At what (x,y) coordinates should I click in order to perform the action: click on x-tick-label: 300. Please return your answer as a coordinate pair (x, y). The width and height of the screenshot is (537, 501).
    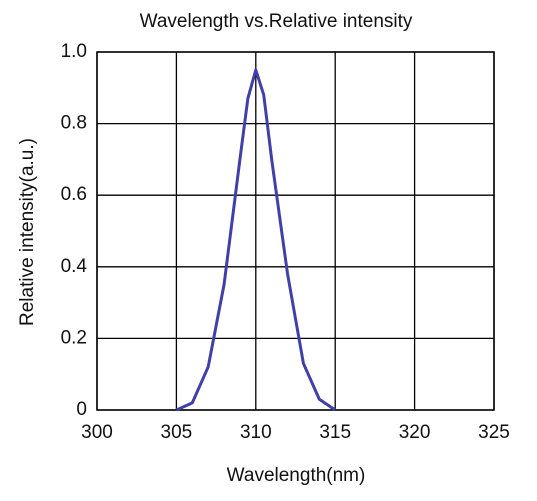
    Looking at the image, I should click on (97, 432).